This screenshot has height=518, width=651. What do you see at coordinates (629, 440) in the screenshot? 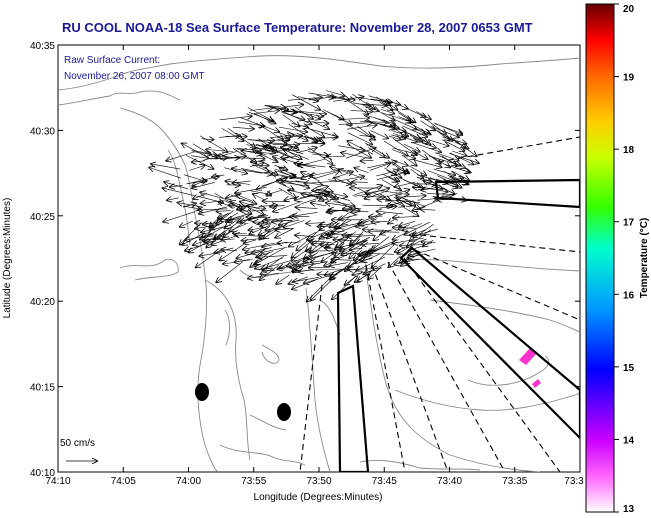
I see `colorbar-tick-label: 14` at bounding box center [629, 440].